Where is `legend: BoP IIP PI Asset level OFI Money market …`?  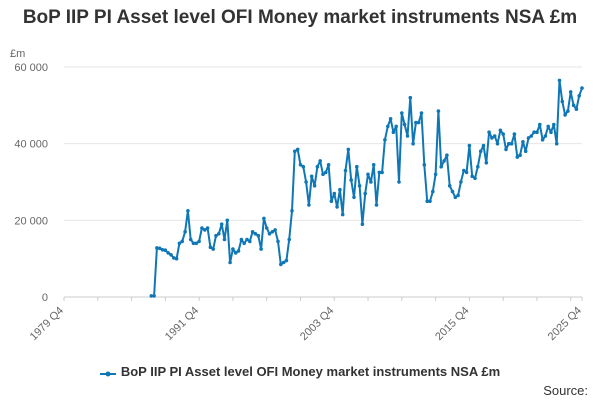 legend: BoP IIP PI Asset level OFI Money market … is located at coordinates (300, 371).